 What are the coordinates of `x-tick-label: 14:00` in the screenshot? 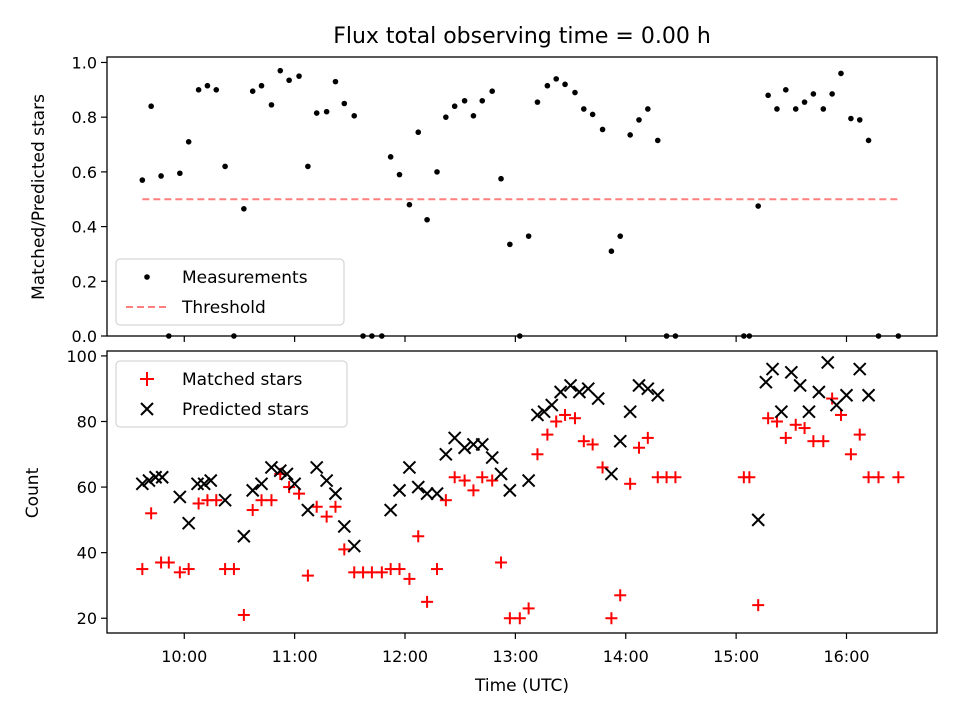 It's located at (626, 656).